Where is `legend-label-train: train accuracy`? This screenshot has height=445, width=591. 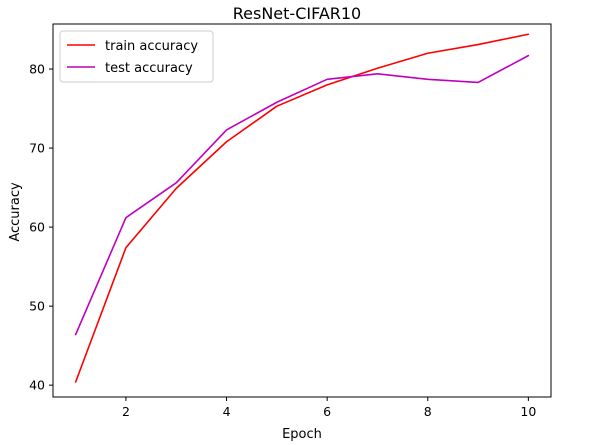 legend-label-train: train accuracy is located at coordinates (151, 46).